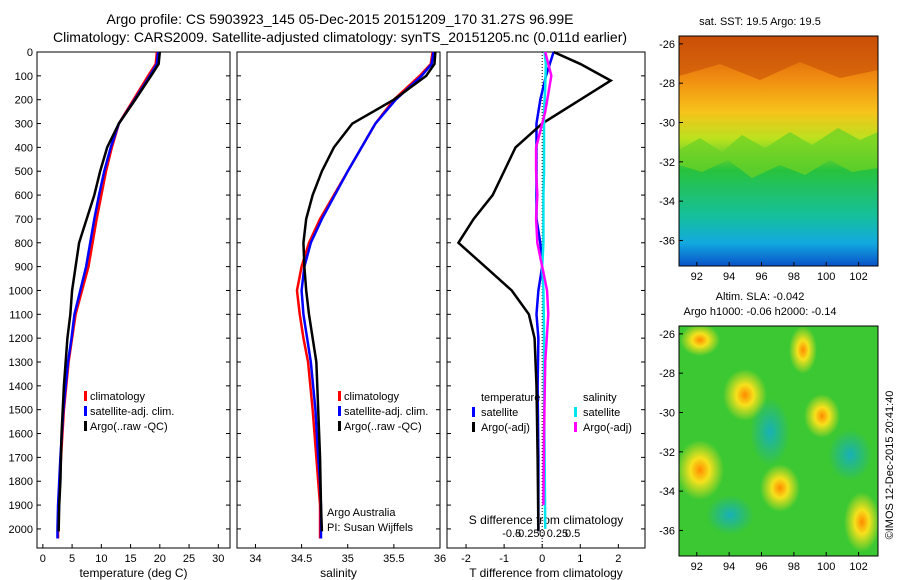  What do you see at coordinates (21, 411) in the screenshot?
I see `y-tick-label: 1500` at bounding box center [21, 411].